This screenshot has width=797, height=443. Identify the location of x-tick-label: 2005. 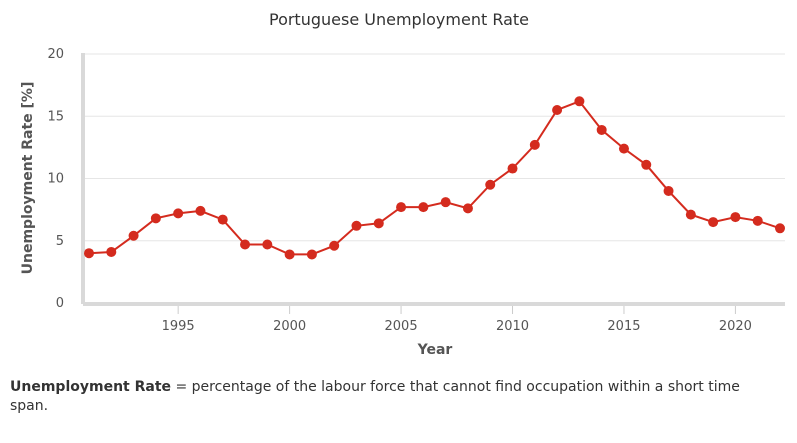
(401, 326).